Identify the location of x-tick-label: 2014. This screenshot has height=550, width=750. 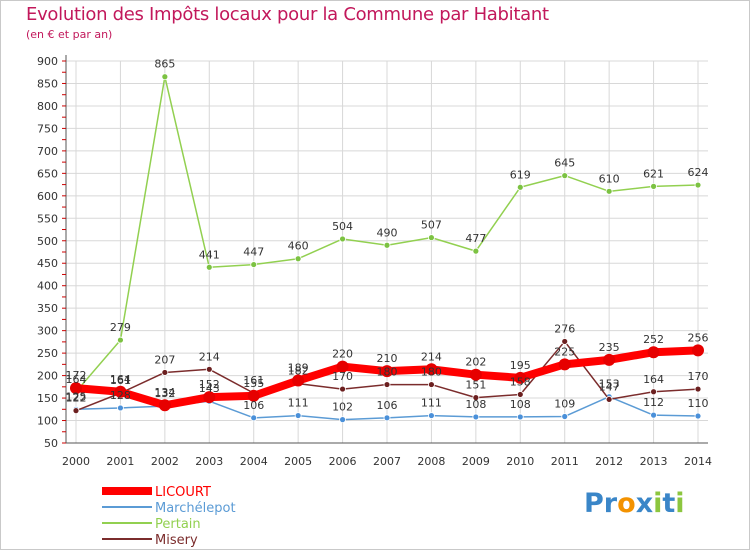
(698, 461).